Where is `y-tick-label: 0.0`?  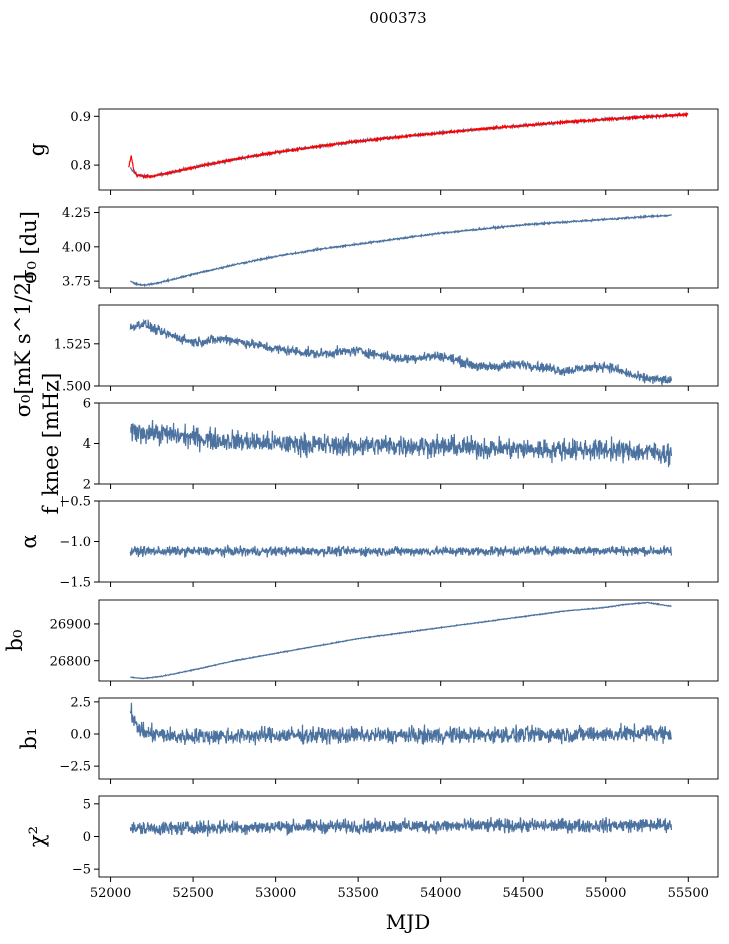 y-tick-label: 0.0 is located at coordinates (80, 735).